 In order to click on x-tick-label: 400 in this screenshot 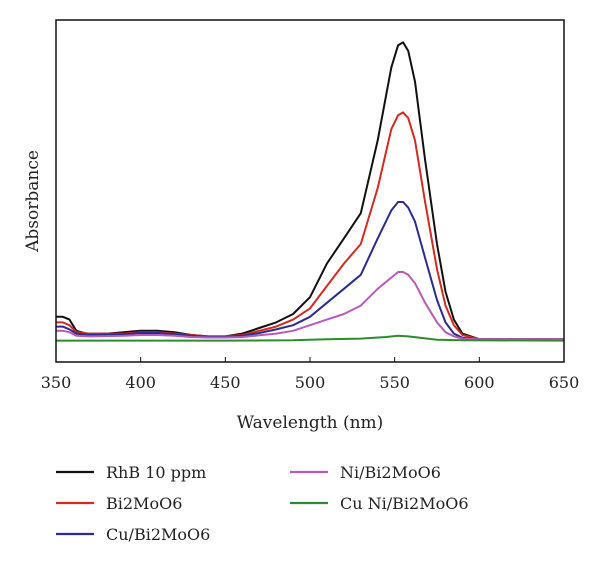, I will do `click(140, 382)`.